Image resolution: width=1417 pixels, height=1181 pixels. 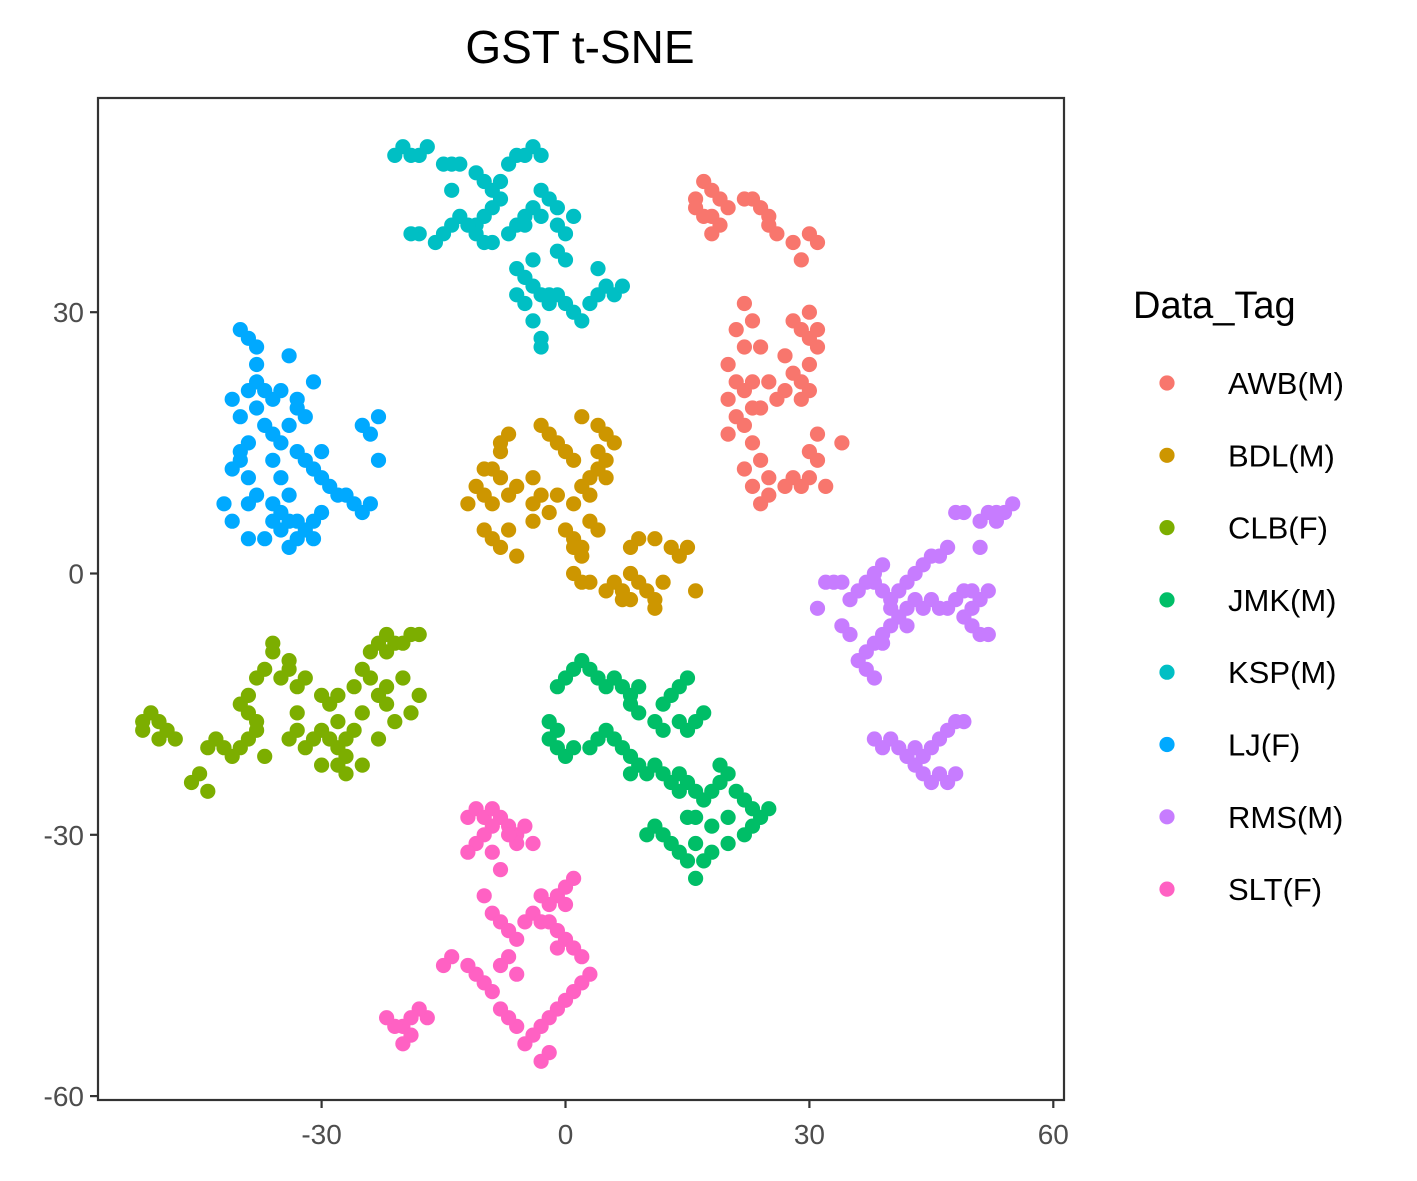 I want to click on legend-item: JMK(M), so click(x=1247, y=600).